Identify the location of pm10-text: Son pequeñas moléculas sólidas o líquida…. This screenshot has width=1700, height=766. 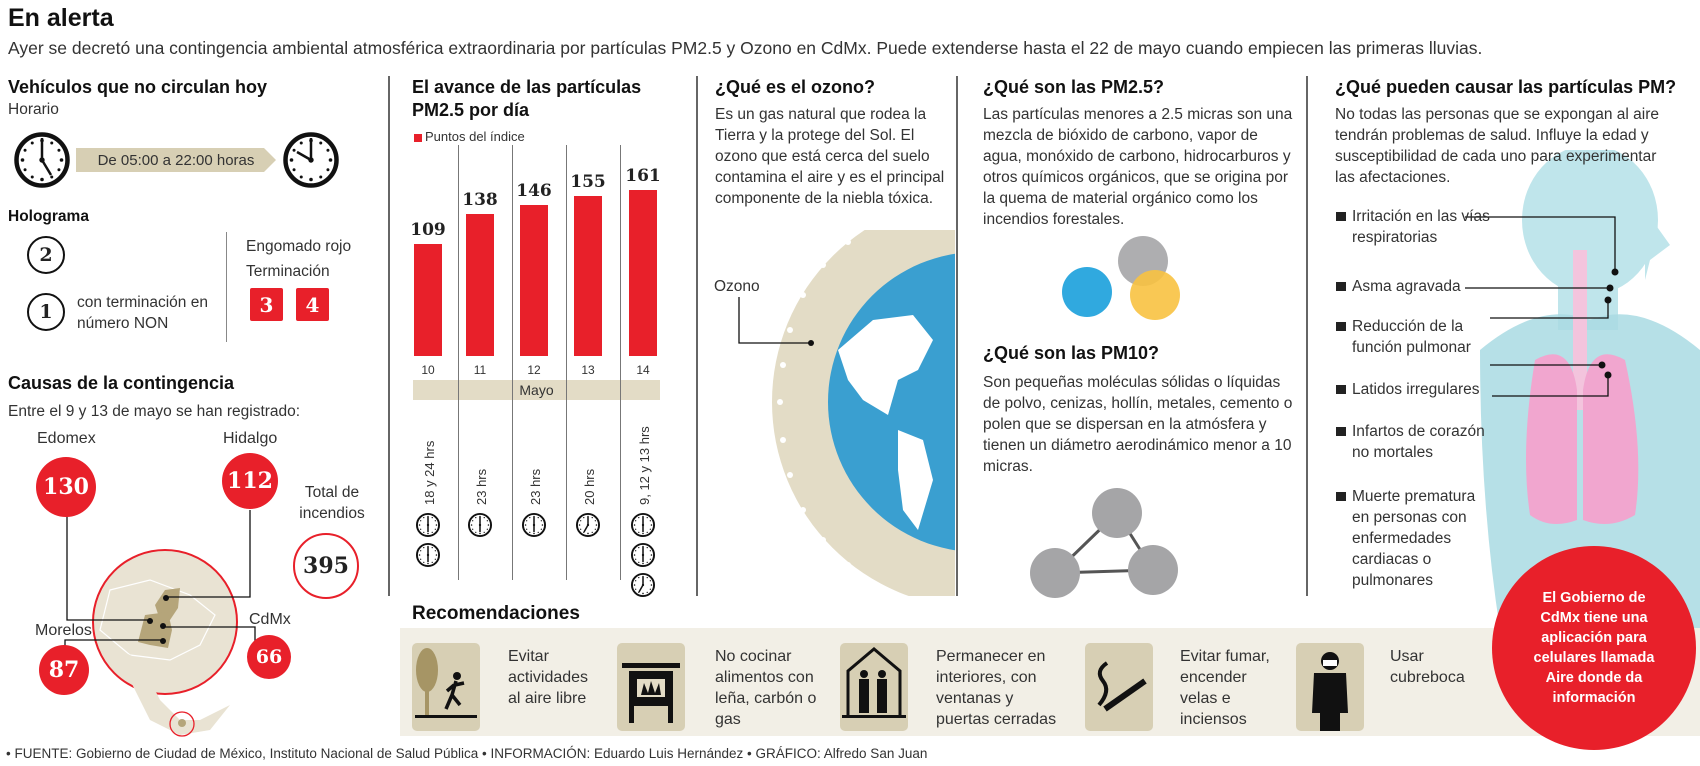
(1138, 424).